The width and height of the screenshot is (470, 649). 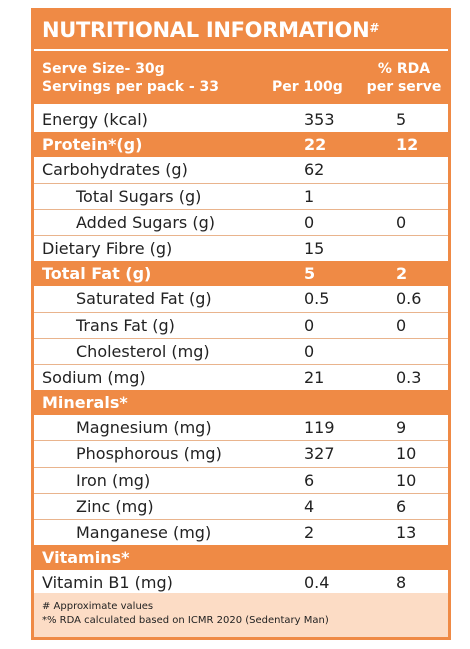 What do you see at coordinates (404, 87) in the screenshot?
I see `rda-header-line2: per serve` at bounding box center [404, 87].